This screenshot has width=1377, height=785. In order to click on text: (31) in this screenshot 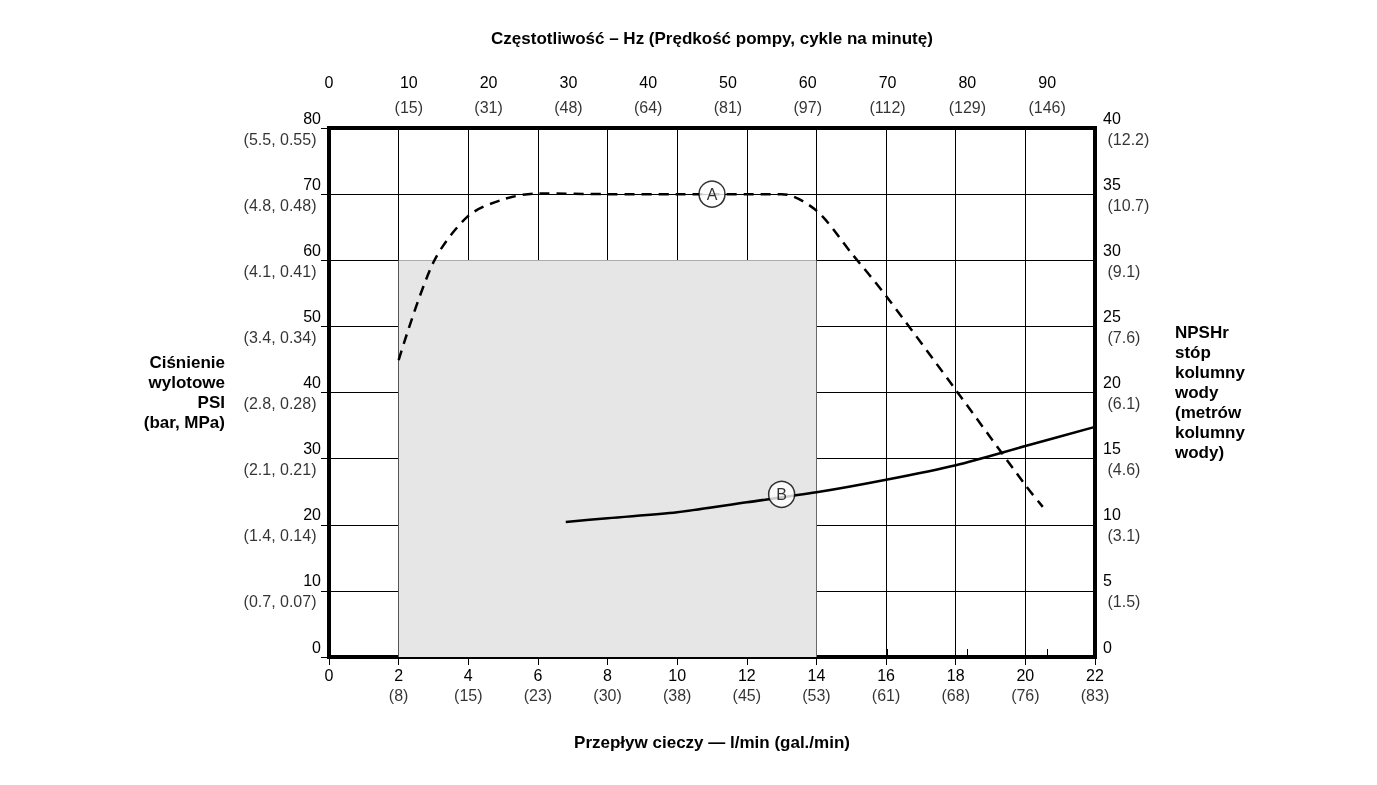, I will do `click(488, 107)`.